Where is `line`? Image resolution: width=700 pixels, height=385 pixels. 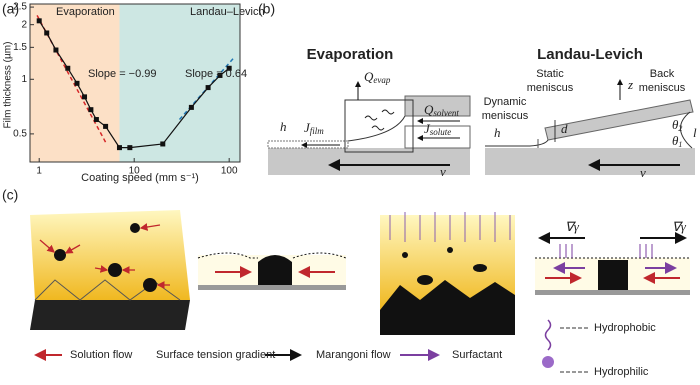 line is located at coordinates (134, 84).